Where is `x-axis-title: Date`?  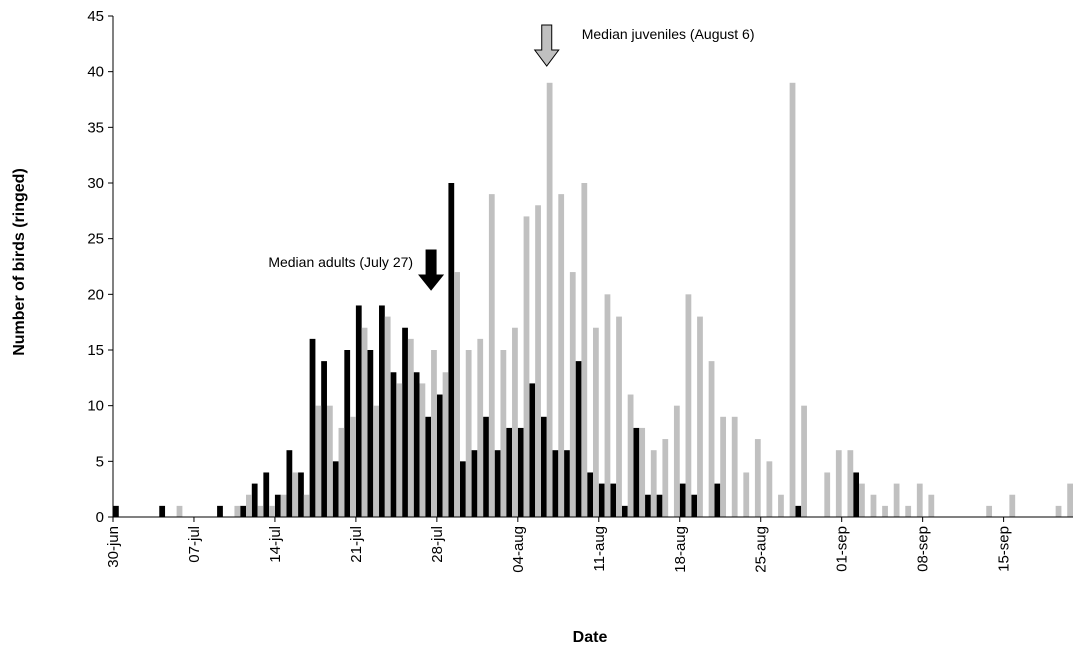 x-axis-title: Date is located at coordinates (590, 637).